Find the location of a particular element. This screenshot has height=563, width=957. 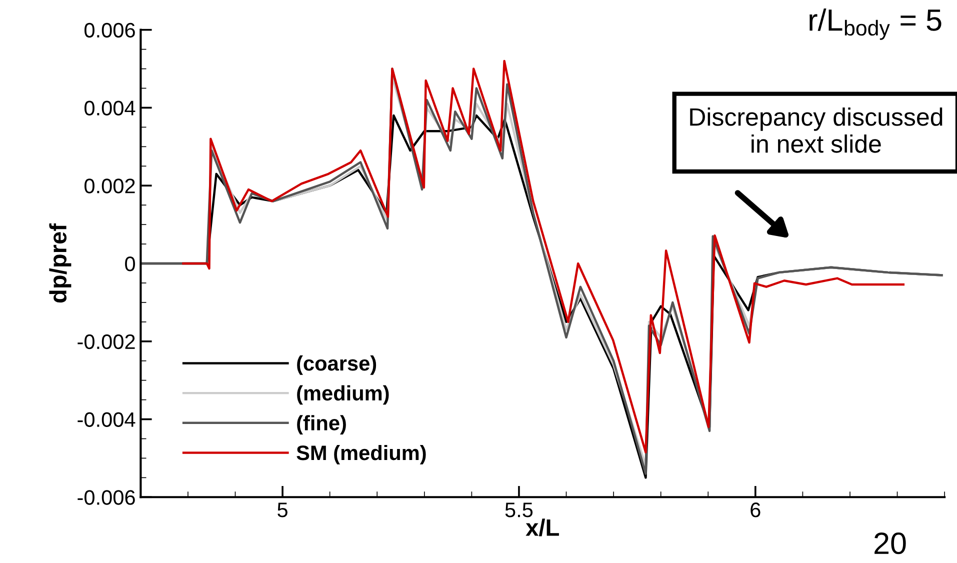

y-tick-label: -0.004 is located at coordinates (107, 419).